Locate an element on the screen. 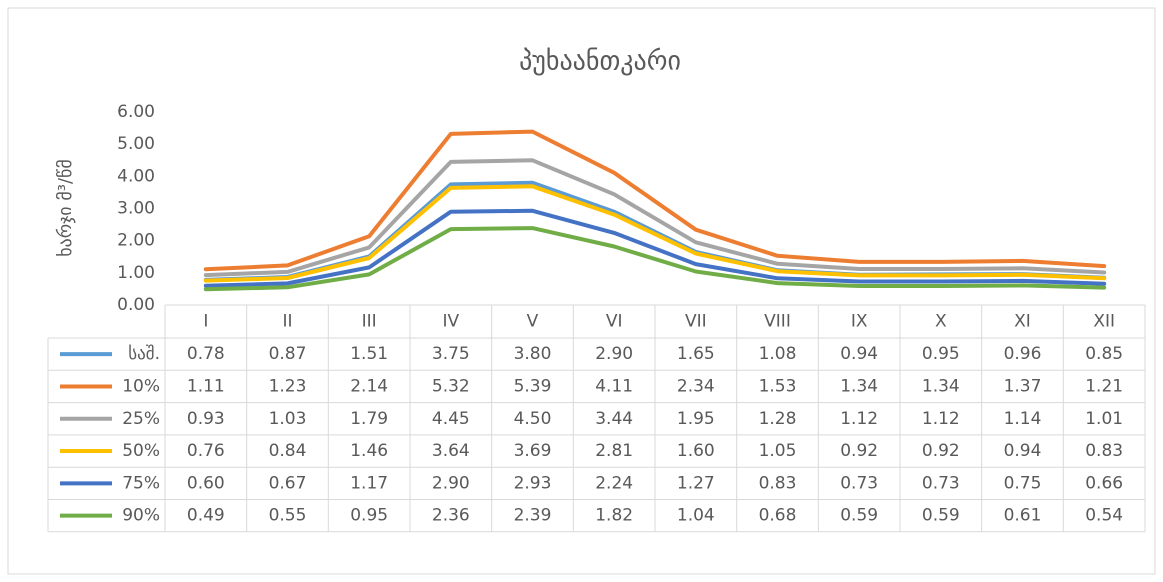  y-tick-label: 5.00 is located at coordinates (136, 144).